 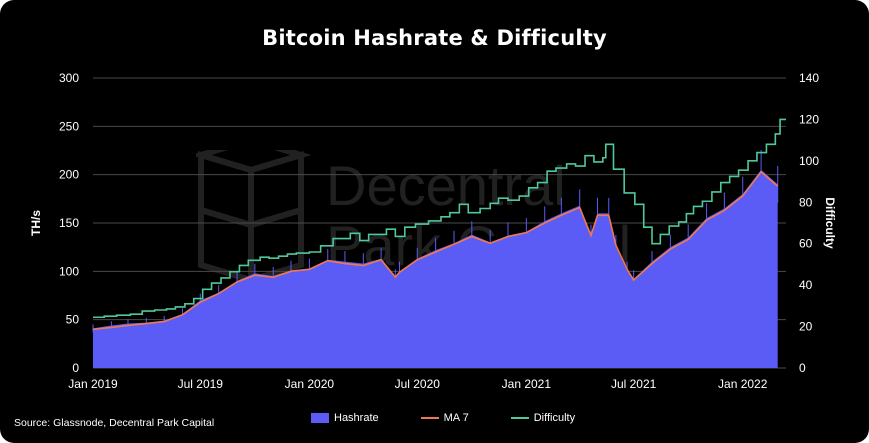 I want to click on legend-item-difficulty: Difficulty, so click(x=543, y=418).